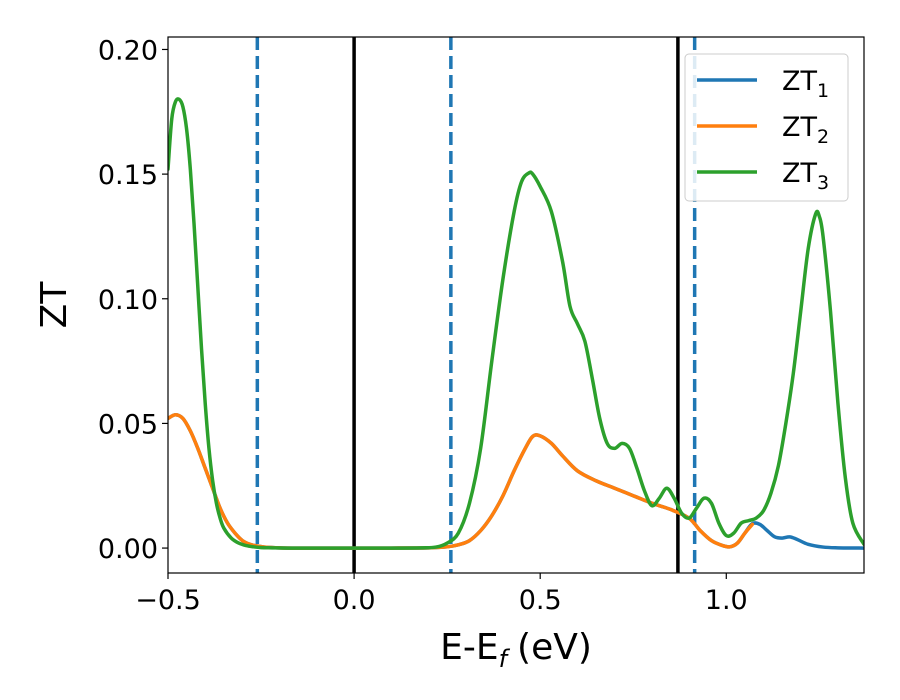 The image size is (900, 700). Describe the element at coordinates (128, 175) in the screenshot. I see `y-tick-label: 0.15` at that location.